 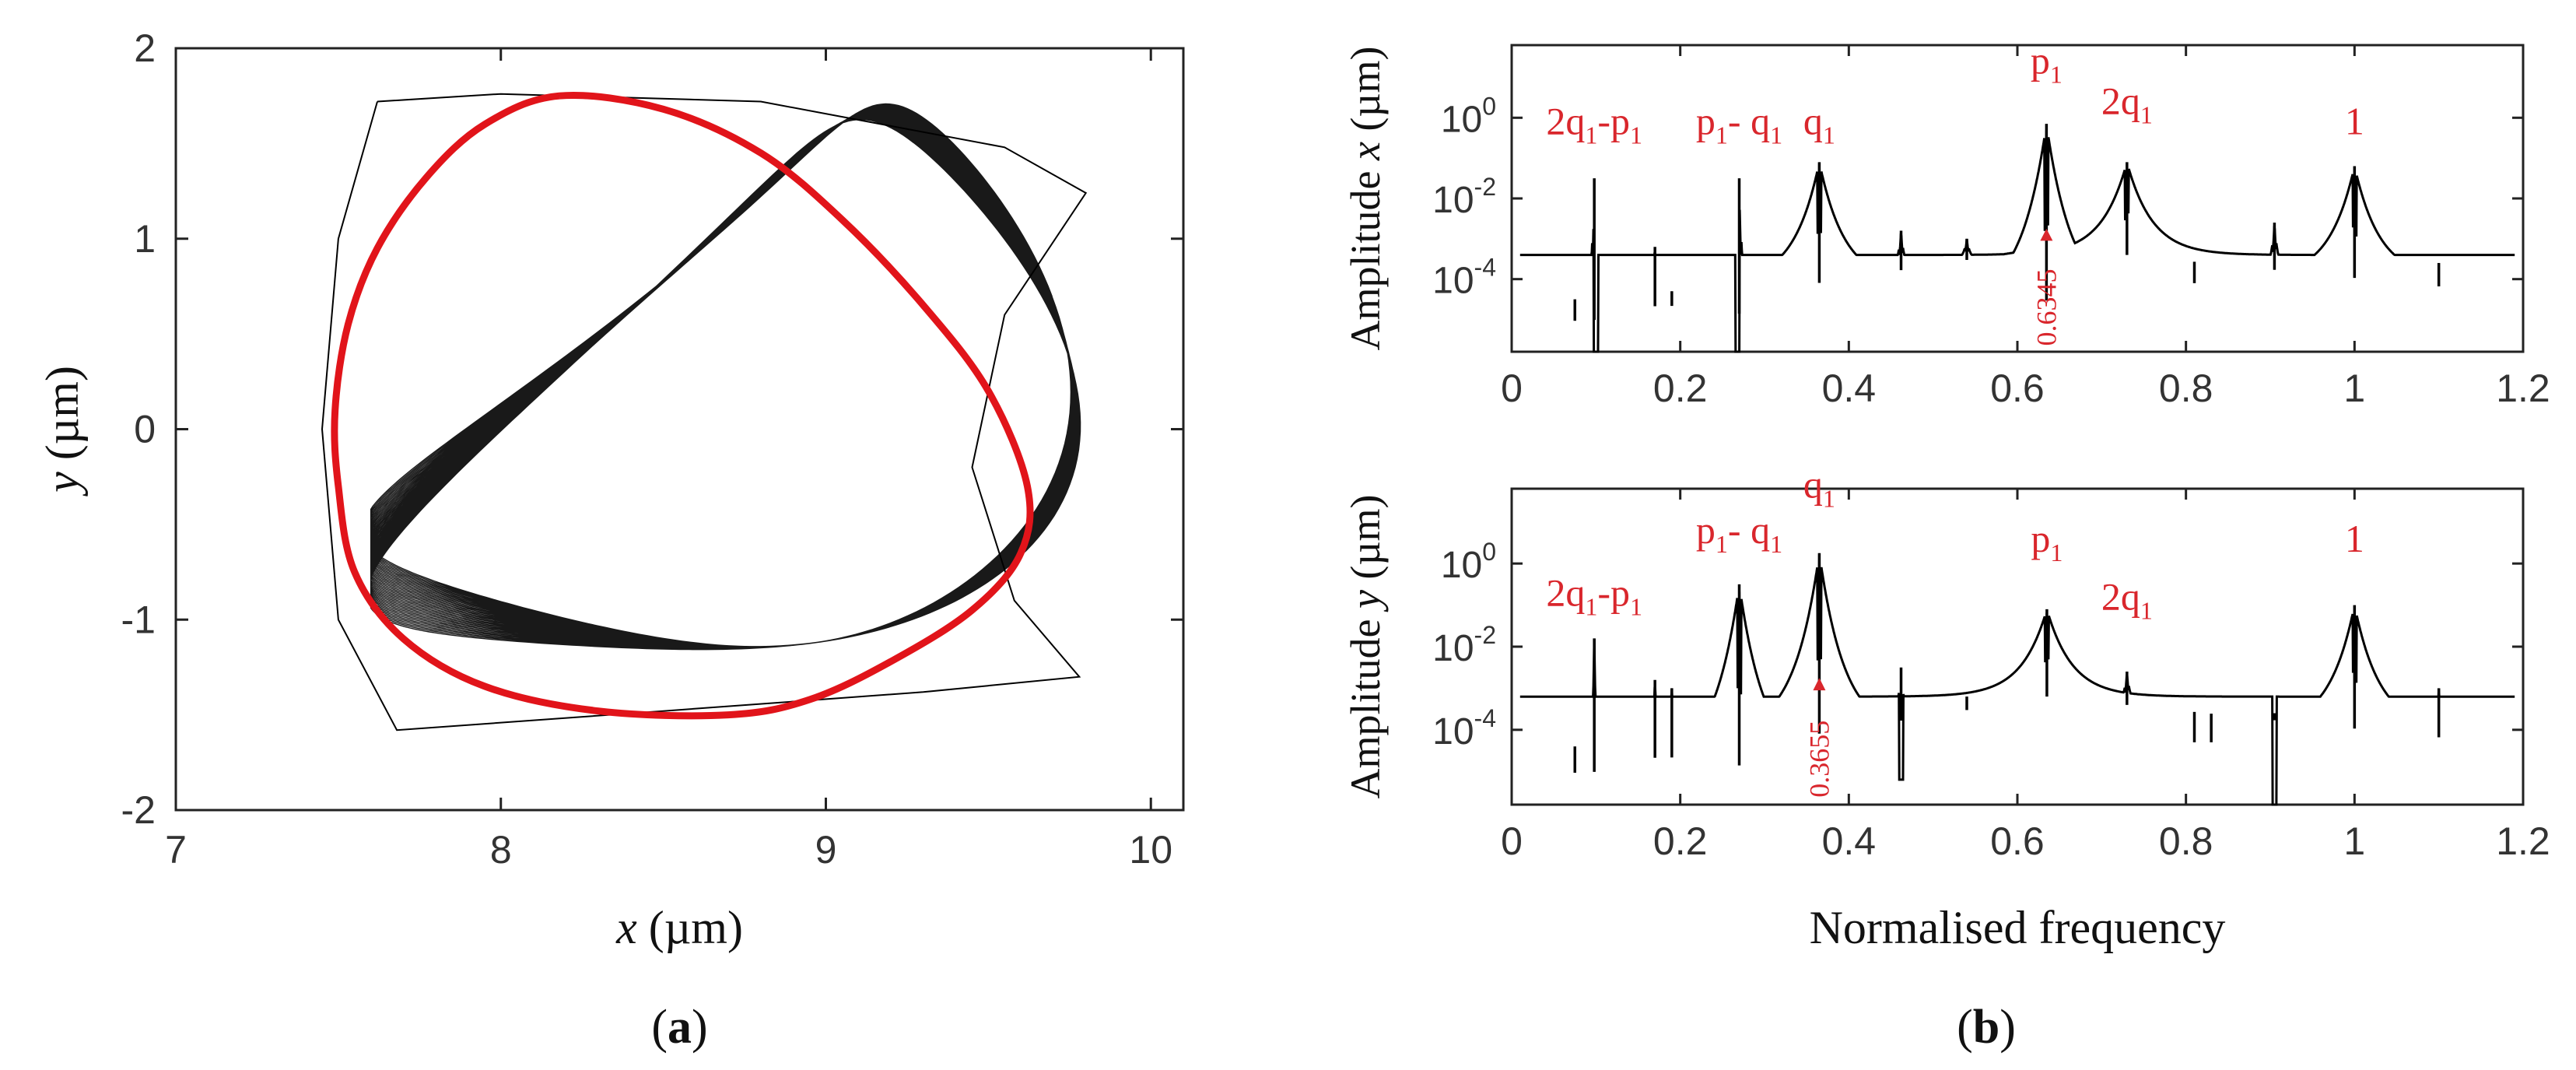 What do you see at coordinates (2018, 928) in the screenshot?
I see `x-axis-label-frequency: Normalised frequency` at bounding box center [2018, 928].